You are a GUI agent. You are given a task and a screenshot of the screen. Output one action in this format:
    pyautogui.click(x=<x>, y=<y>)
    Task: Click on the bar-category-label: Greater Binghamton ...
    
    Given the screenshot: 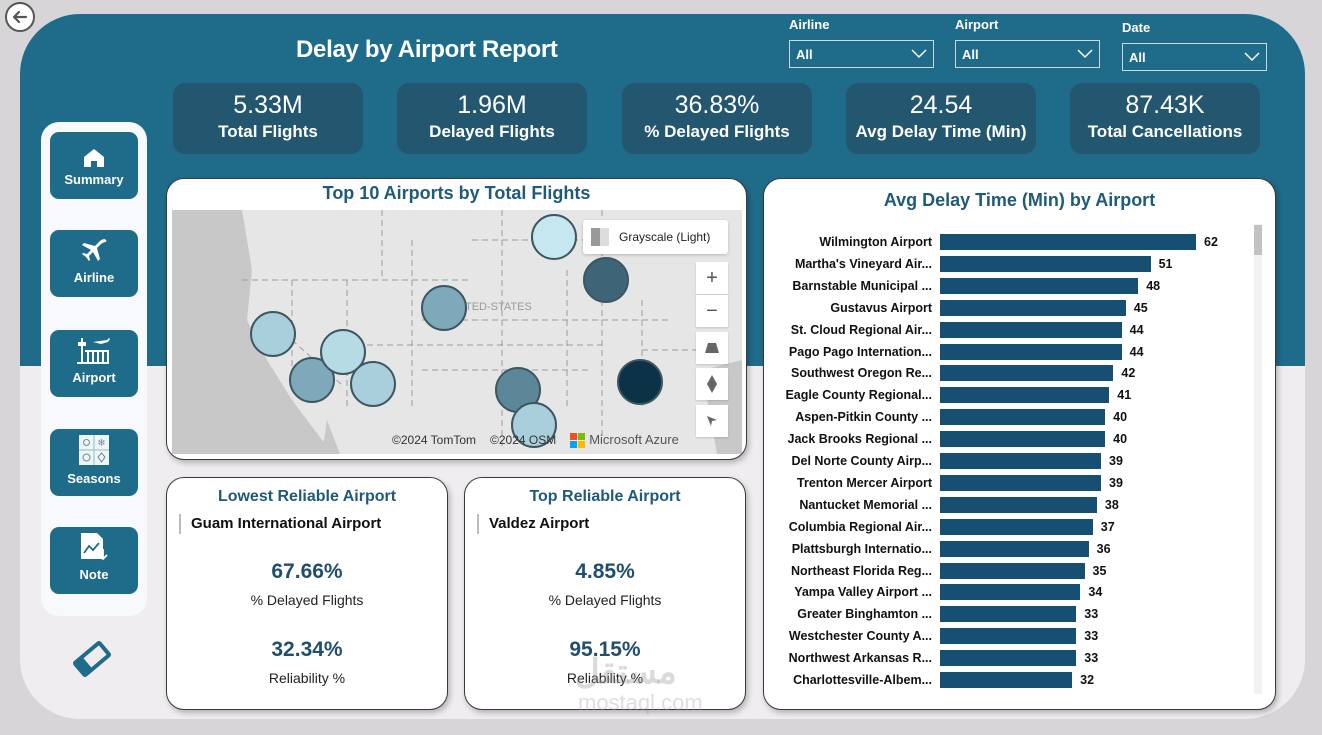 What is the action you would take?
    pyautogui.click(x=864, y=614)
    